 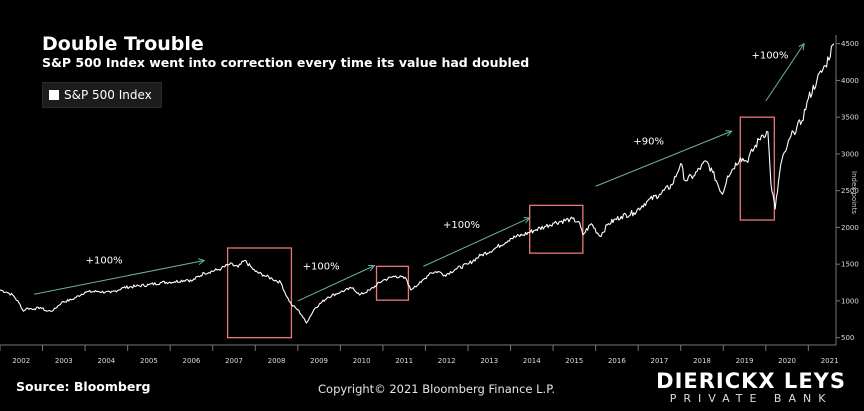 I want to click on y-tick-label: 3000, so click(x=850, y=154).